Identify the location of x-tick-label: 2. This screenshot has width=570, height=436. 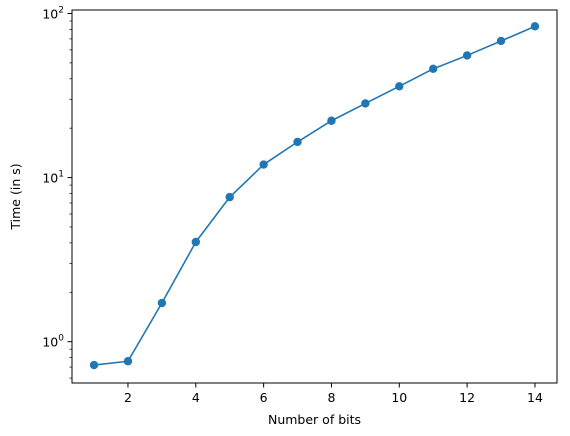
(128, 397).